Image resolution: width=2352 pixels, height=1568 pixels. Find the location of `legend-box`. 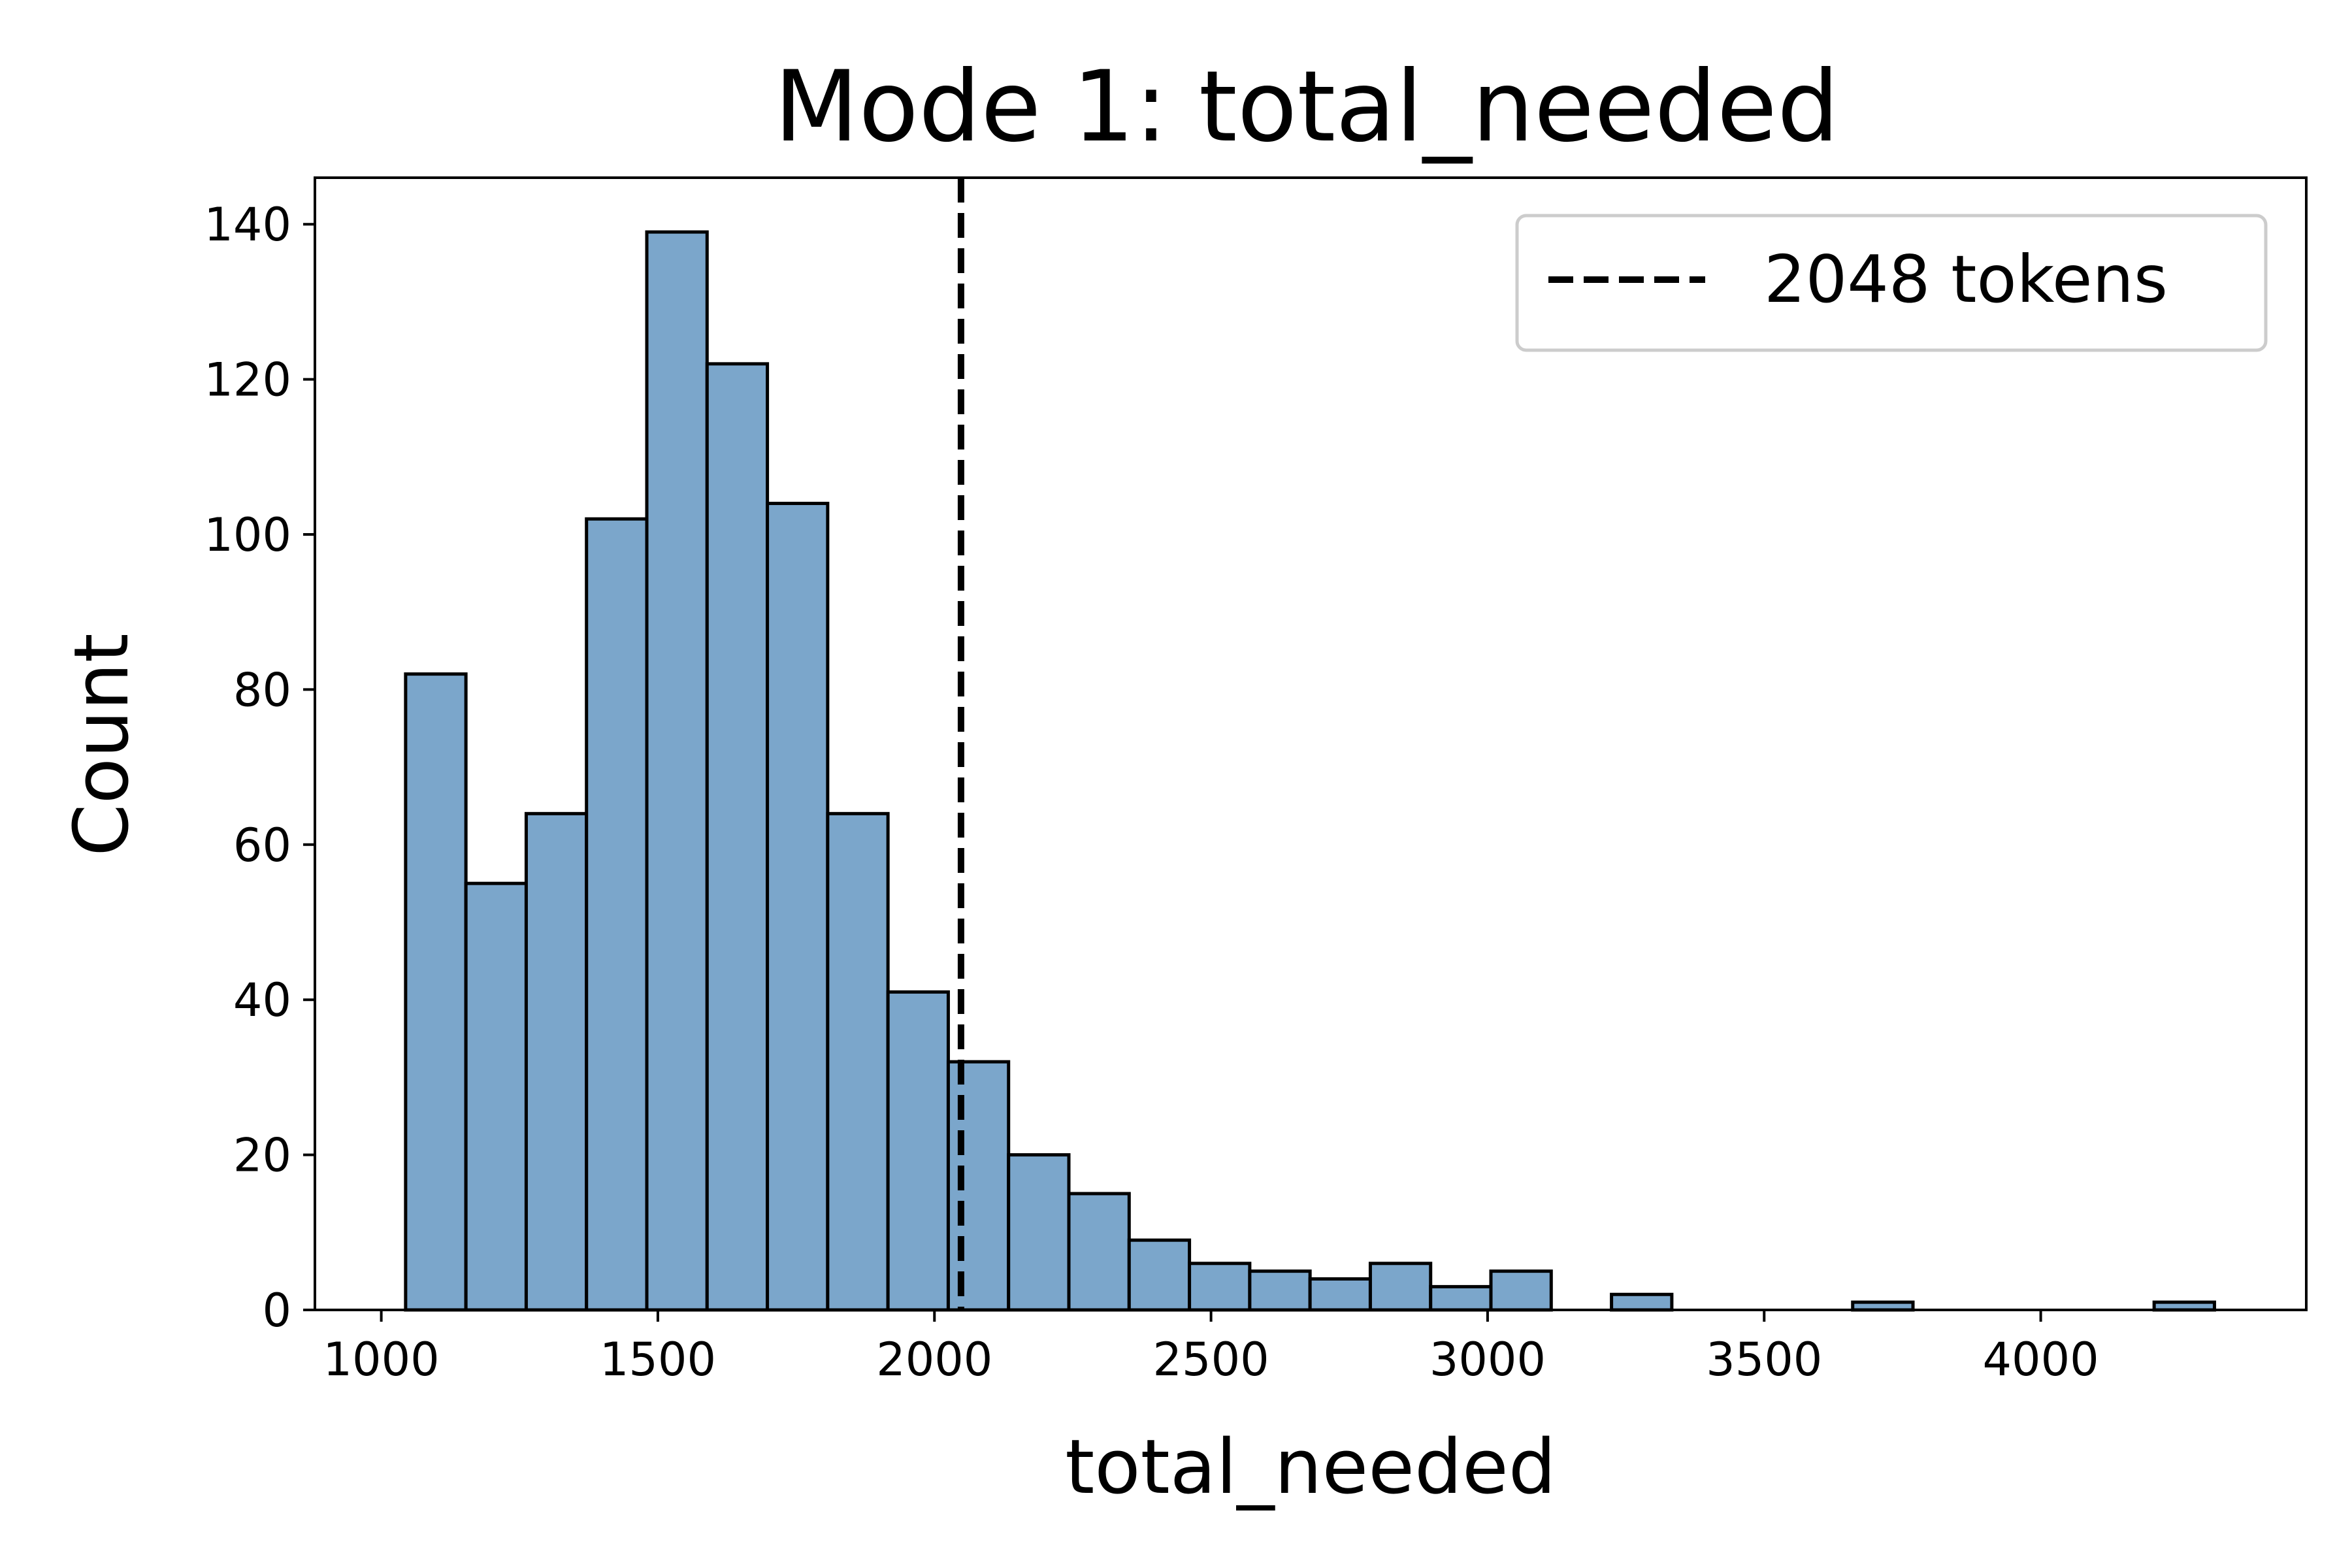

legend-box is located at coordinates (1891, 283).